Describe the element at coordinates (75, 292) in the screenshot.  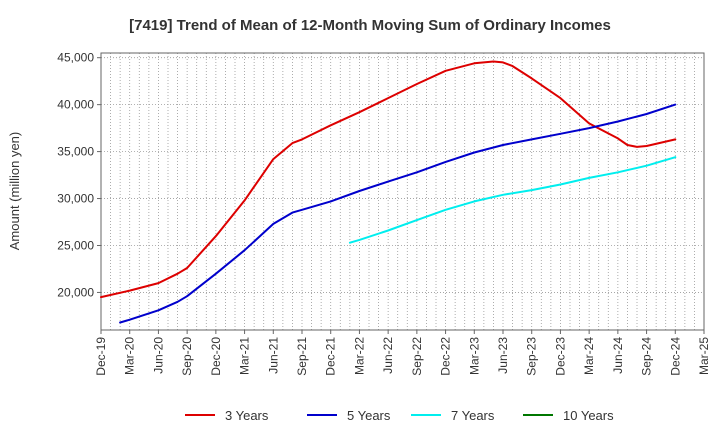
I see `y-tick-label: 20,000` at that location.